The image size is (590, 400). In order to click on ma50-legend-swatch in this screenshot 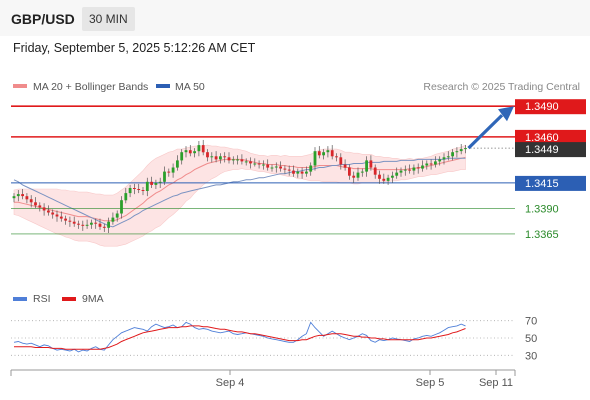, I will do `click(163, 86)`.